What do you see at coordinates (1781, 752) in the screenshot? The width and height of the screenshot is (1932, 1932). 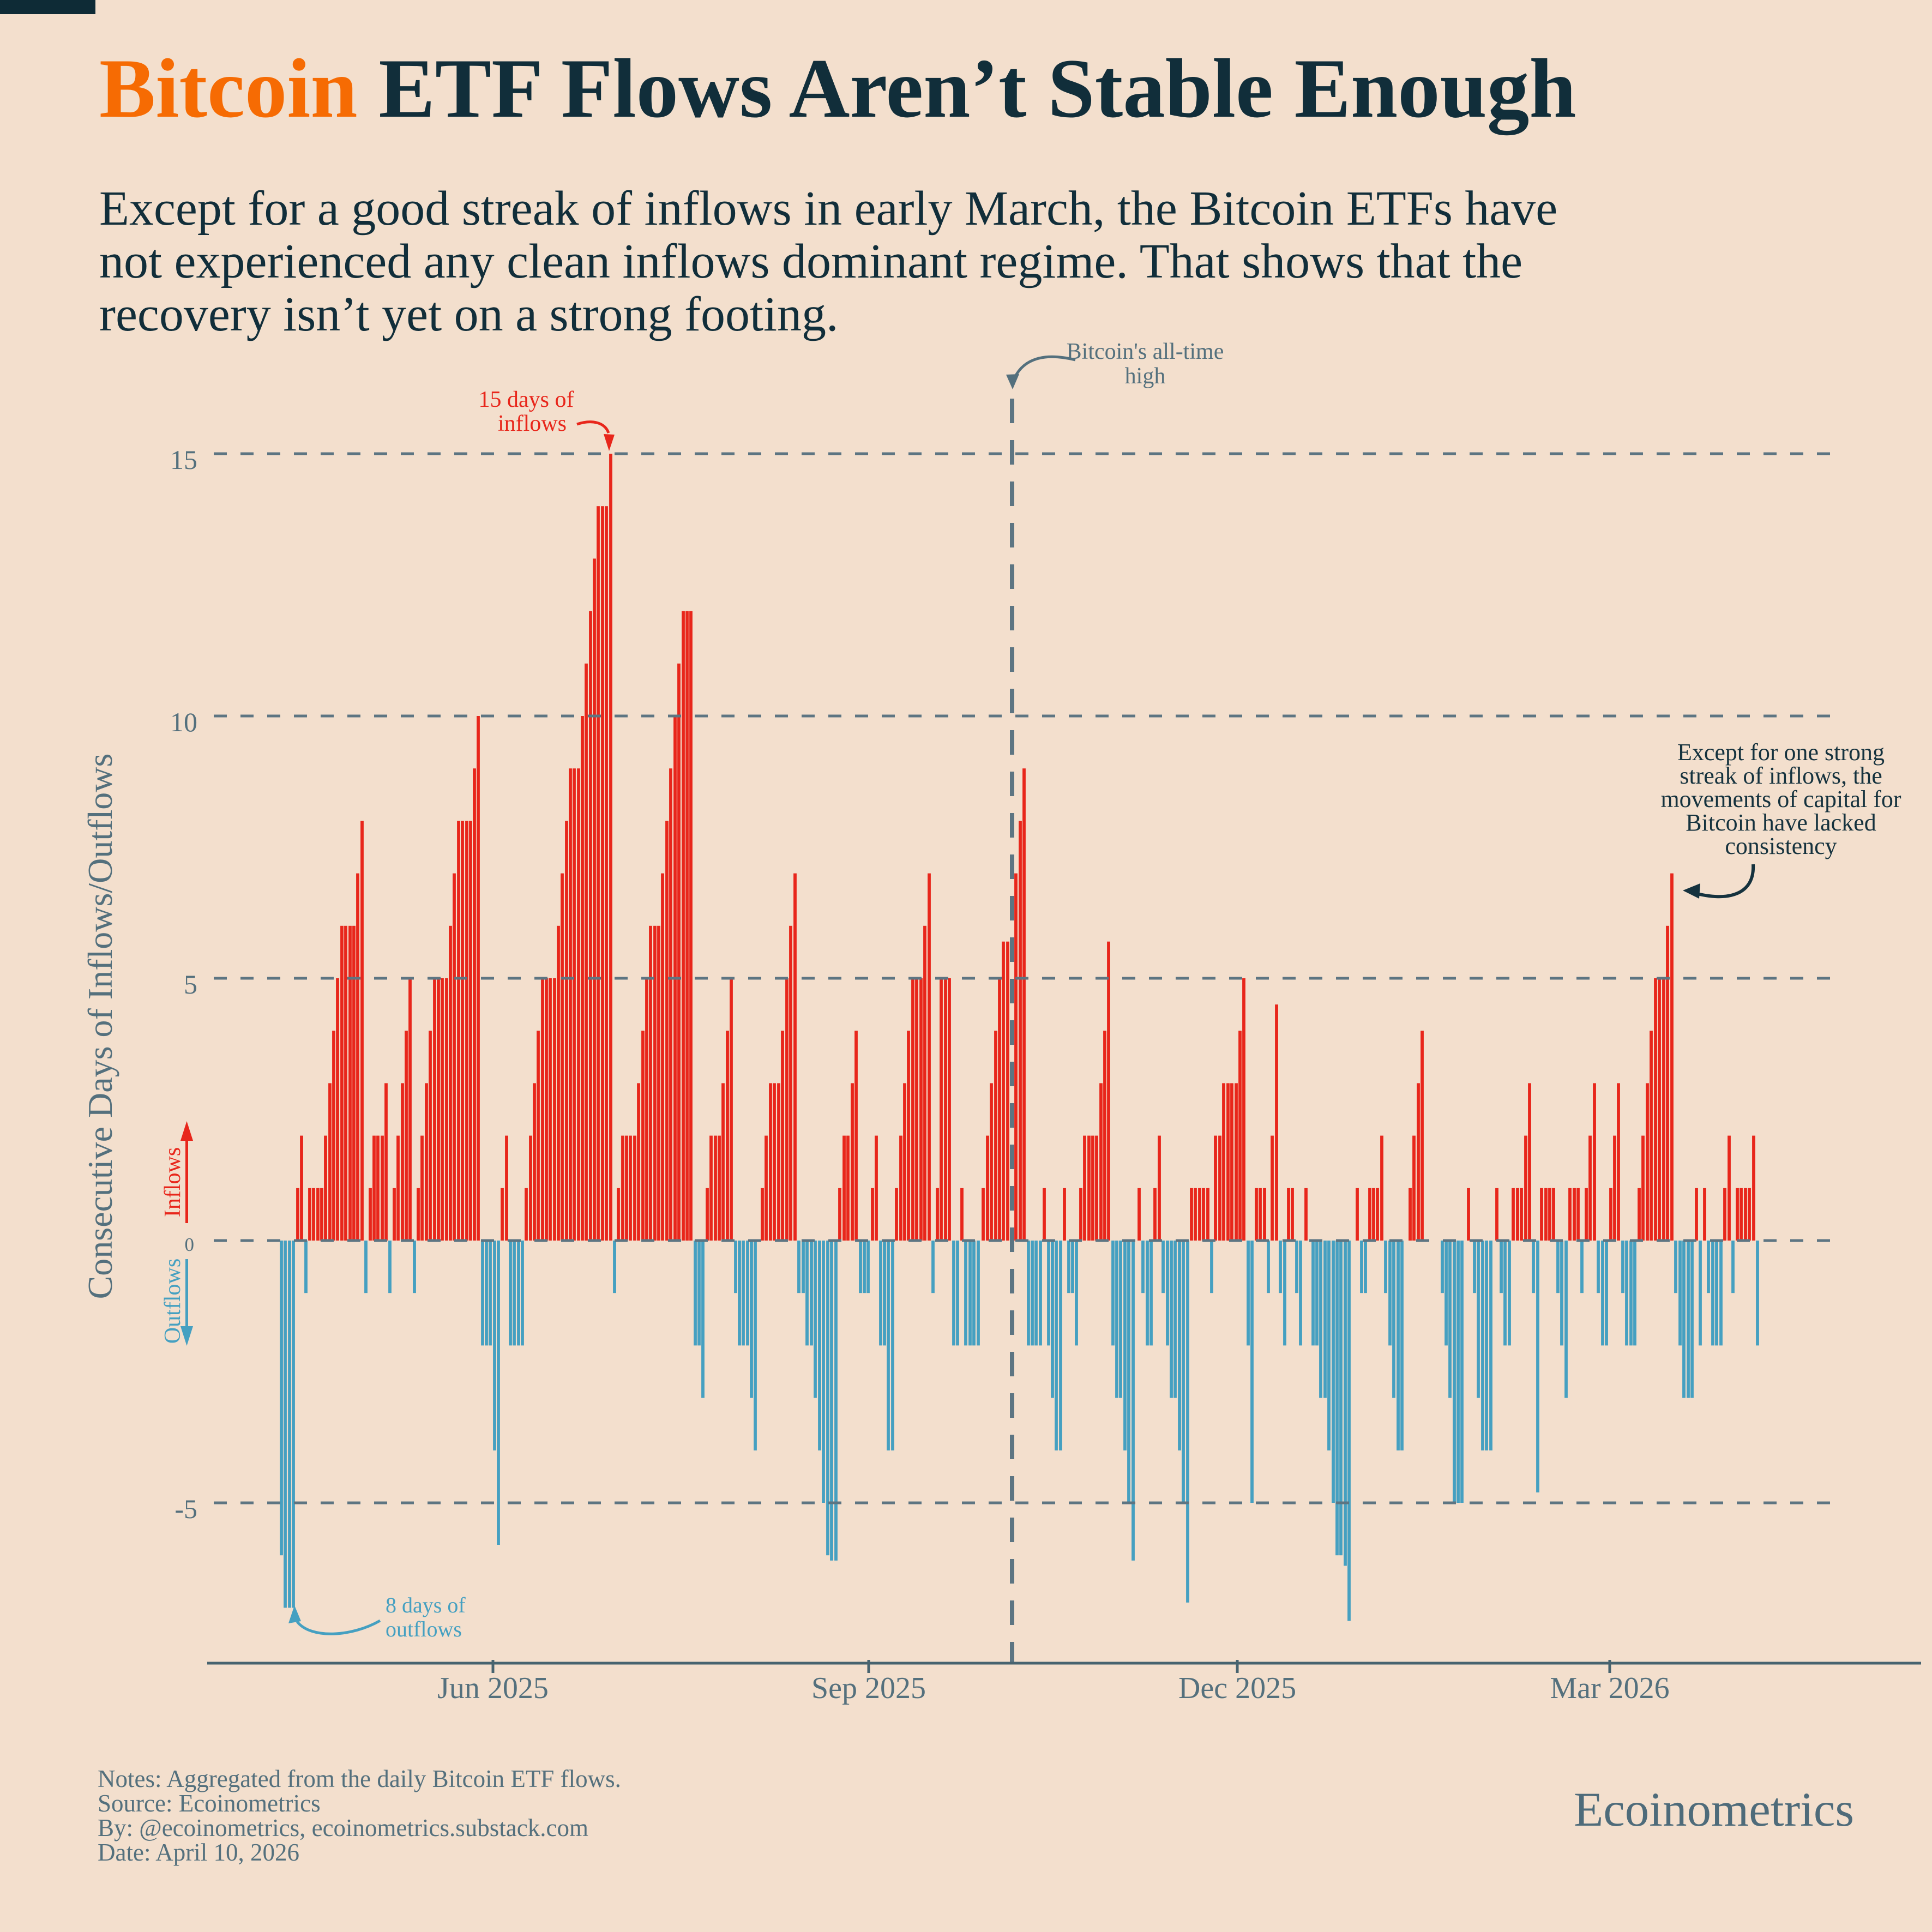 I see `svg-text: Except for one strong` at bounding box center [1781, 752].